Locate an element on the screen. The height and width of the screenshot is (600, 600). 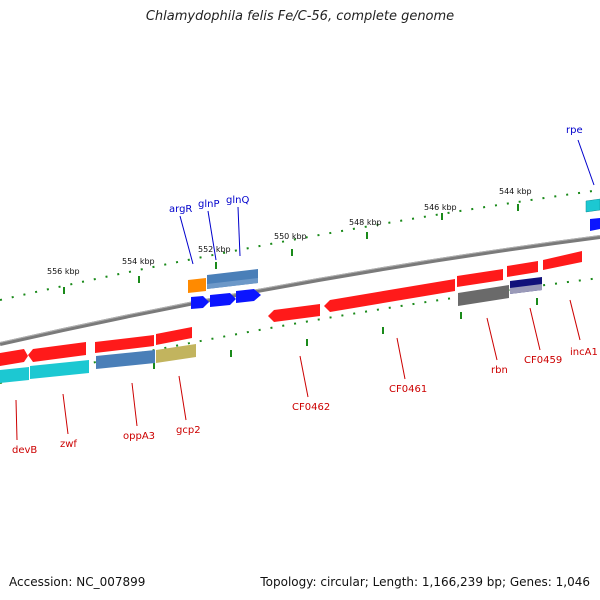
gene-zwf-cyan is located at coordinates (59, 369).